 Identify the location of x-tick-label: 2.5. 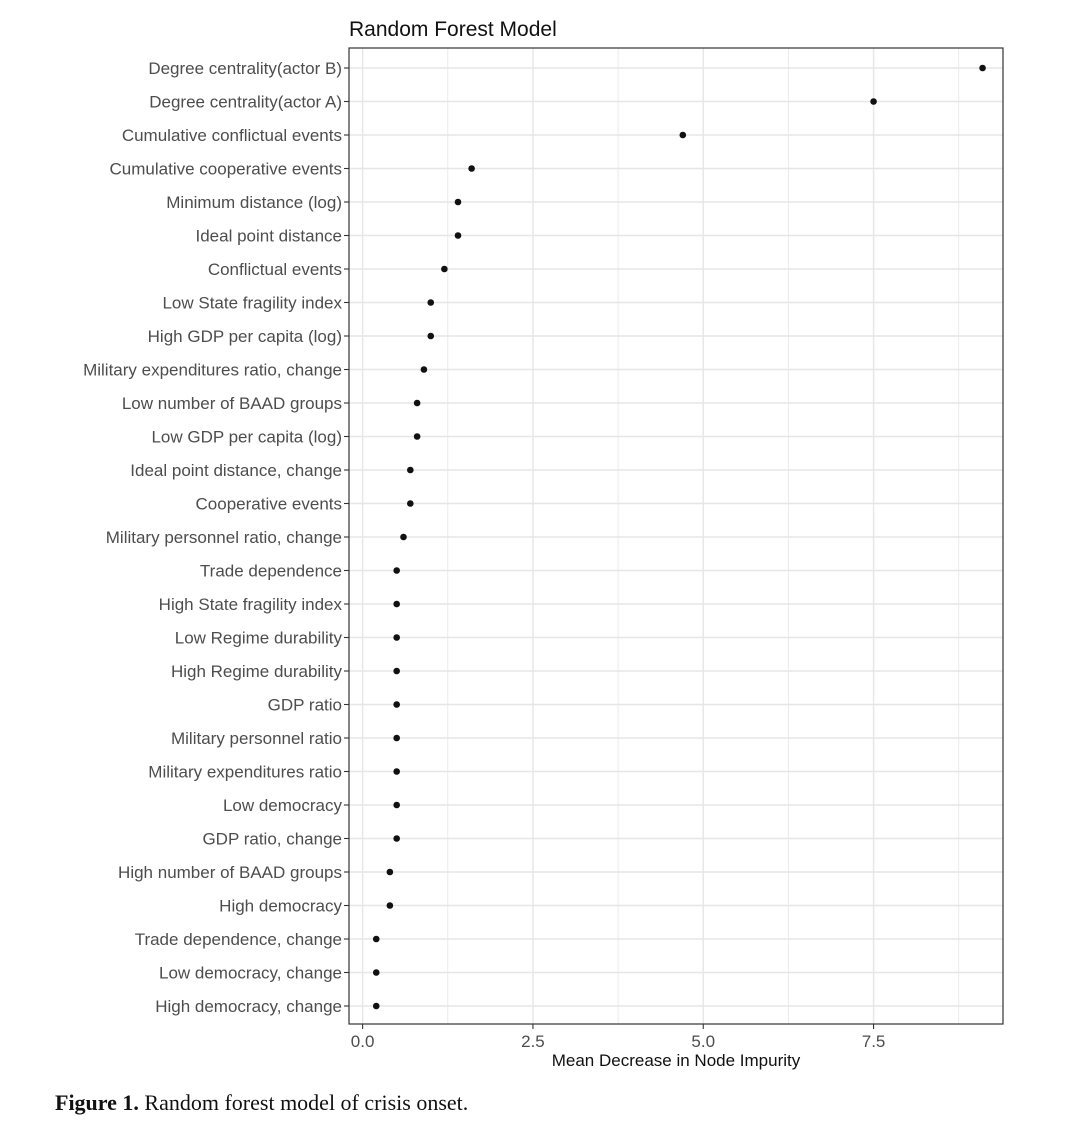
(533, 1041).